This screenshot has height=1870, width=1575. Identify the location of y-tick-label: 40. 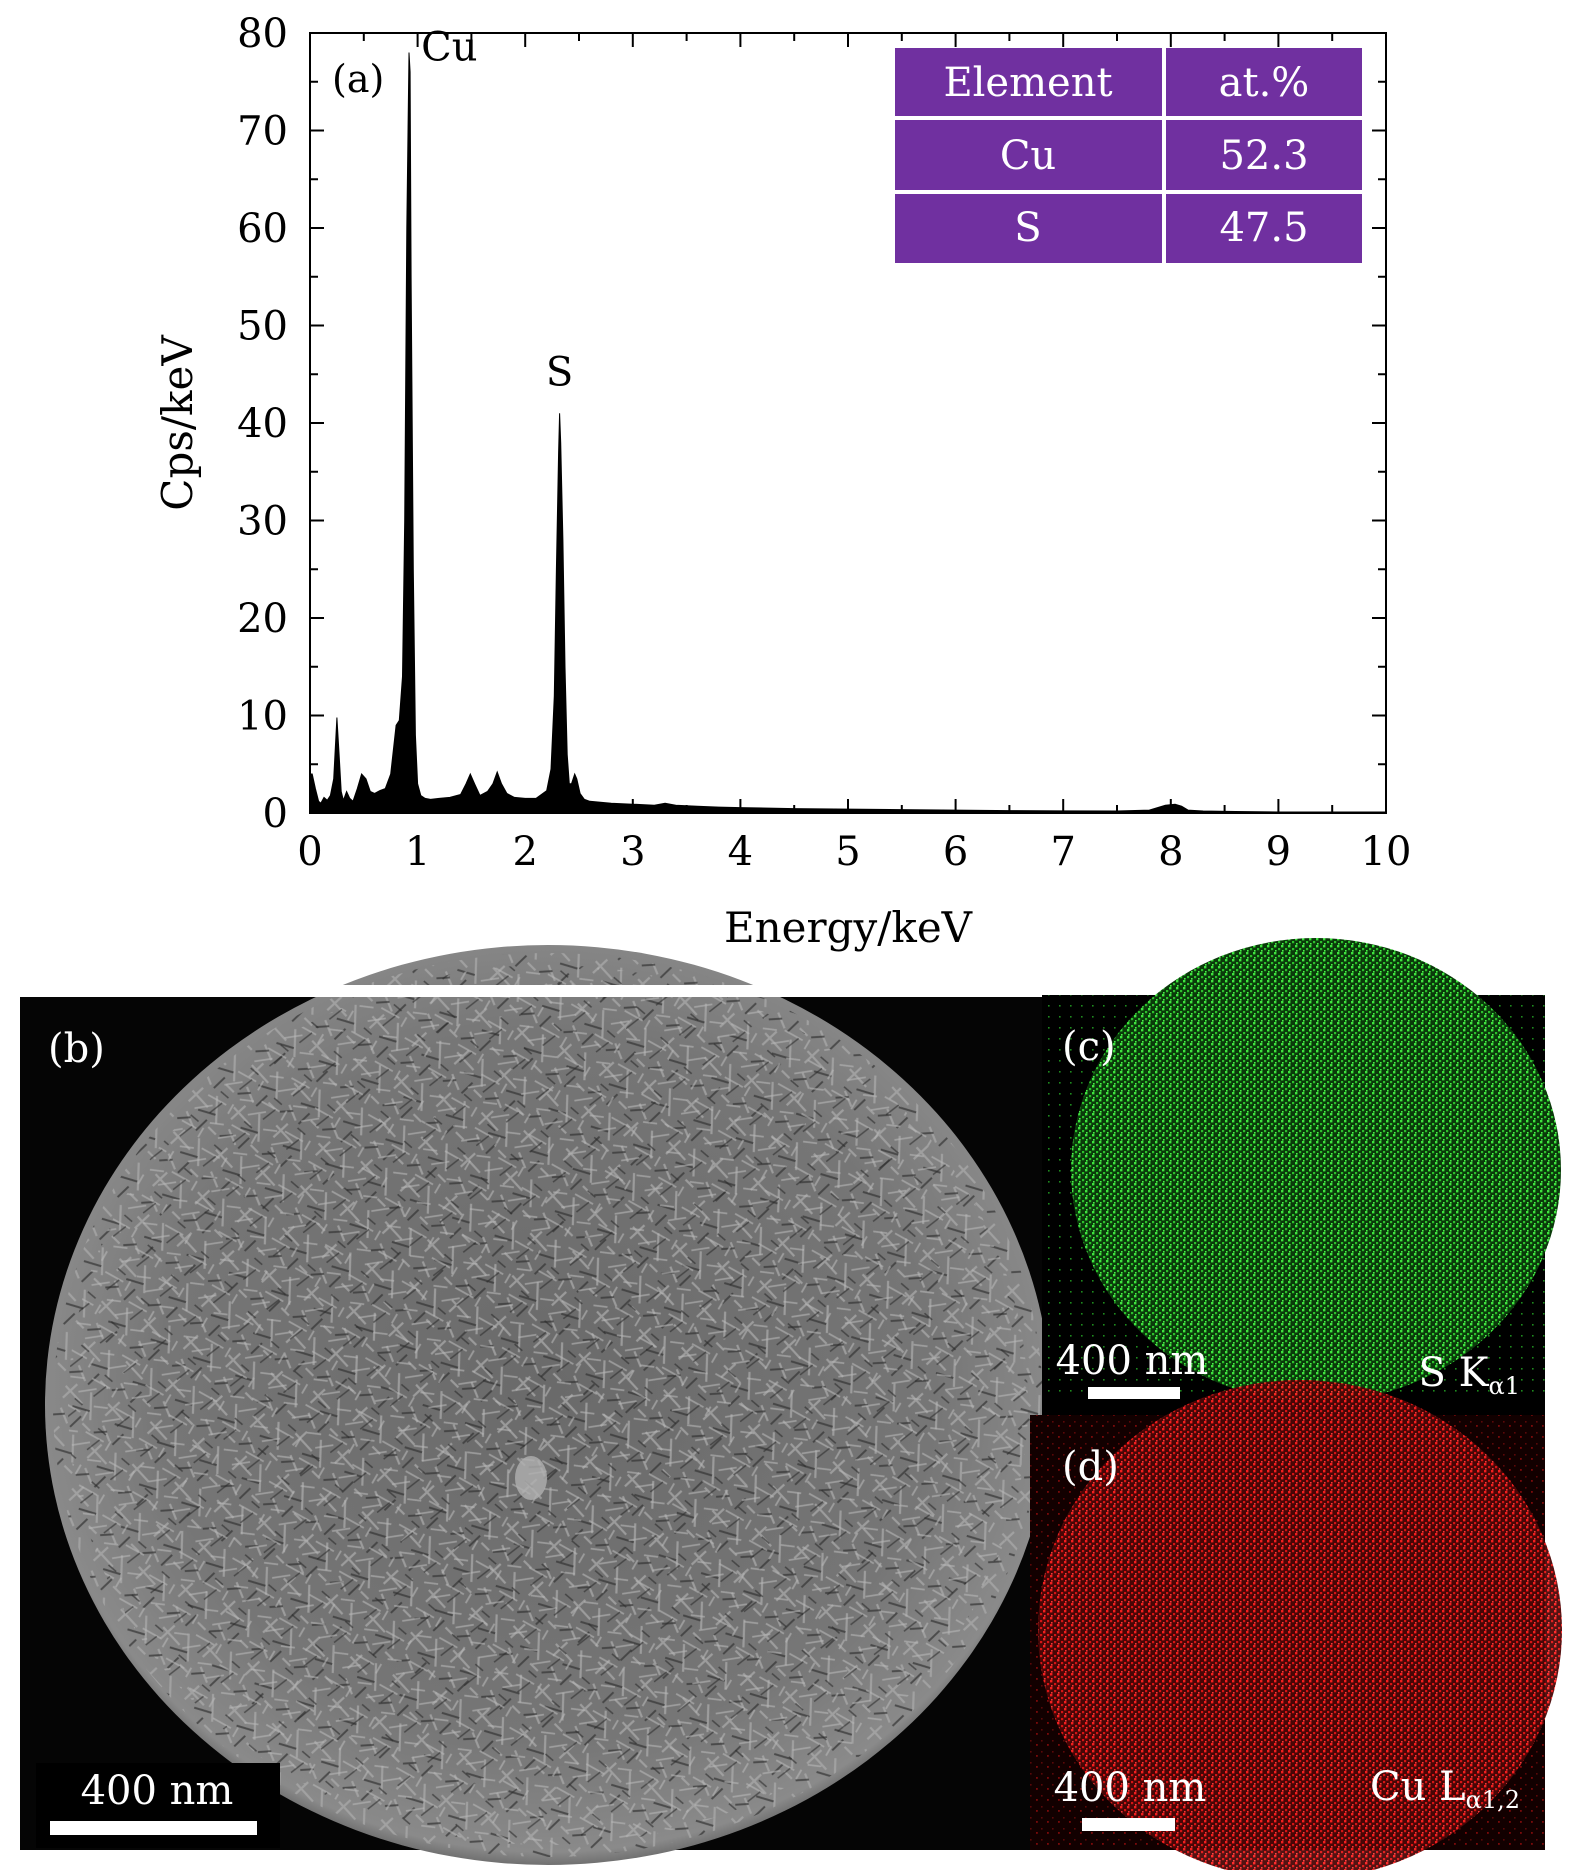
(262, 424).